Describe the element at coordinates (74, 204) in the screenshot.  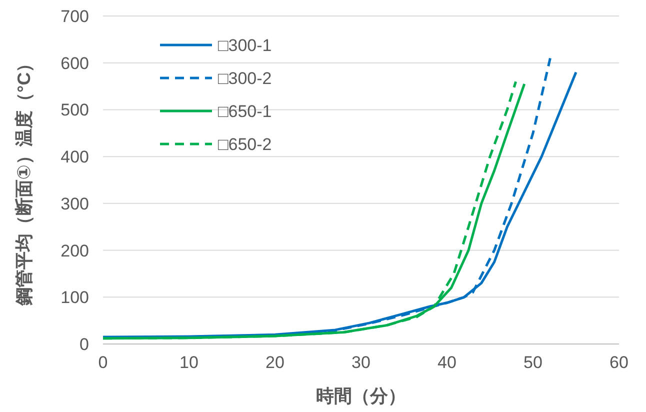
I see `y-tick-label: 300` at that location.